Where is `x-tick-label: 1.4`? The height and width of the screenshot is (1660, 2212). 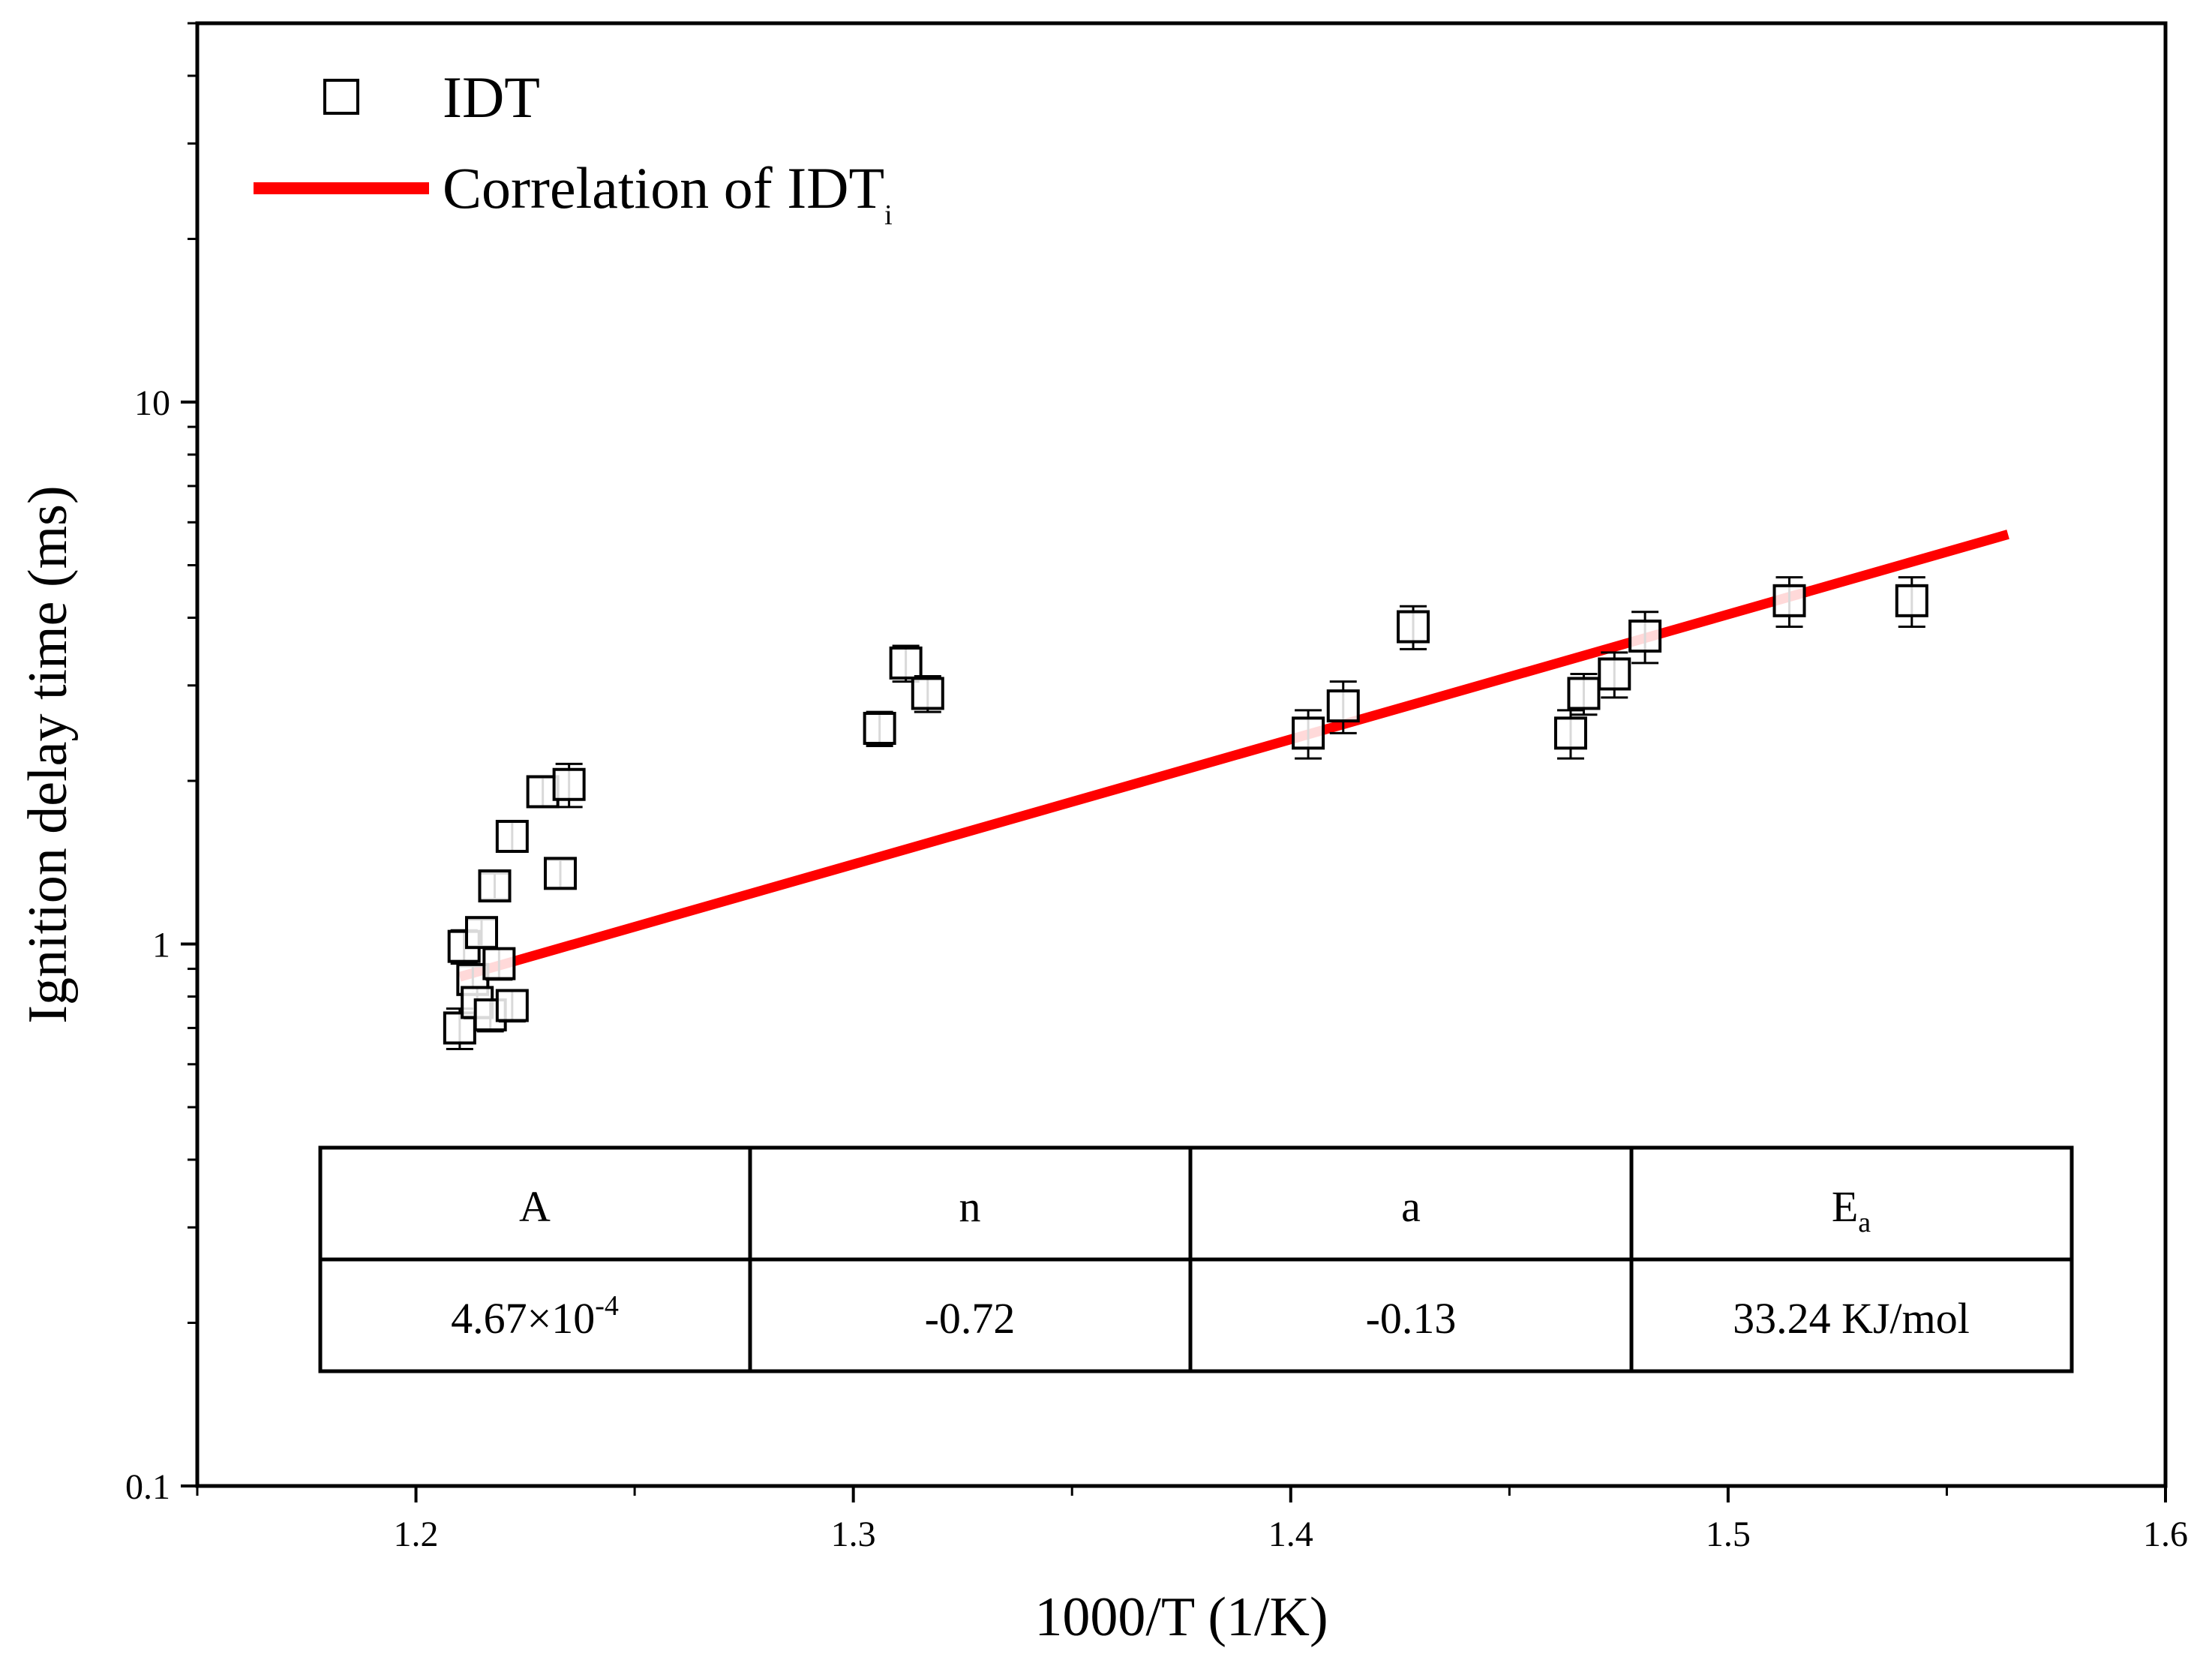
x-tick-label: 1.4 is located at coordinates (1290, 1534).